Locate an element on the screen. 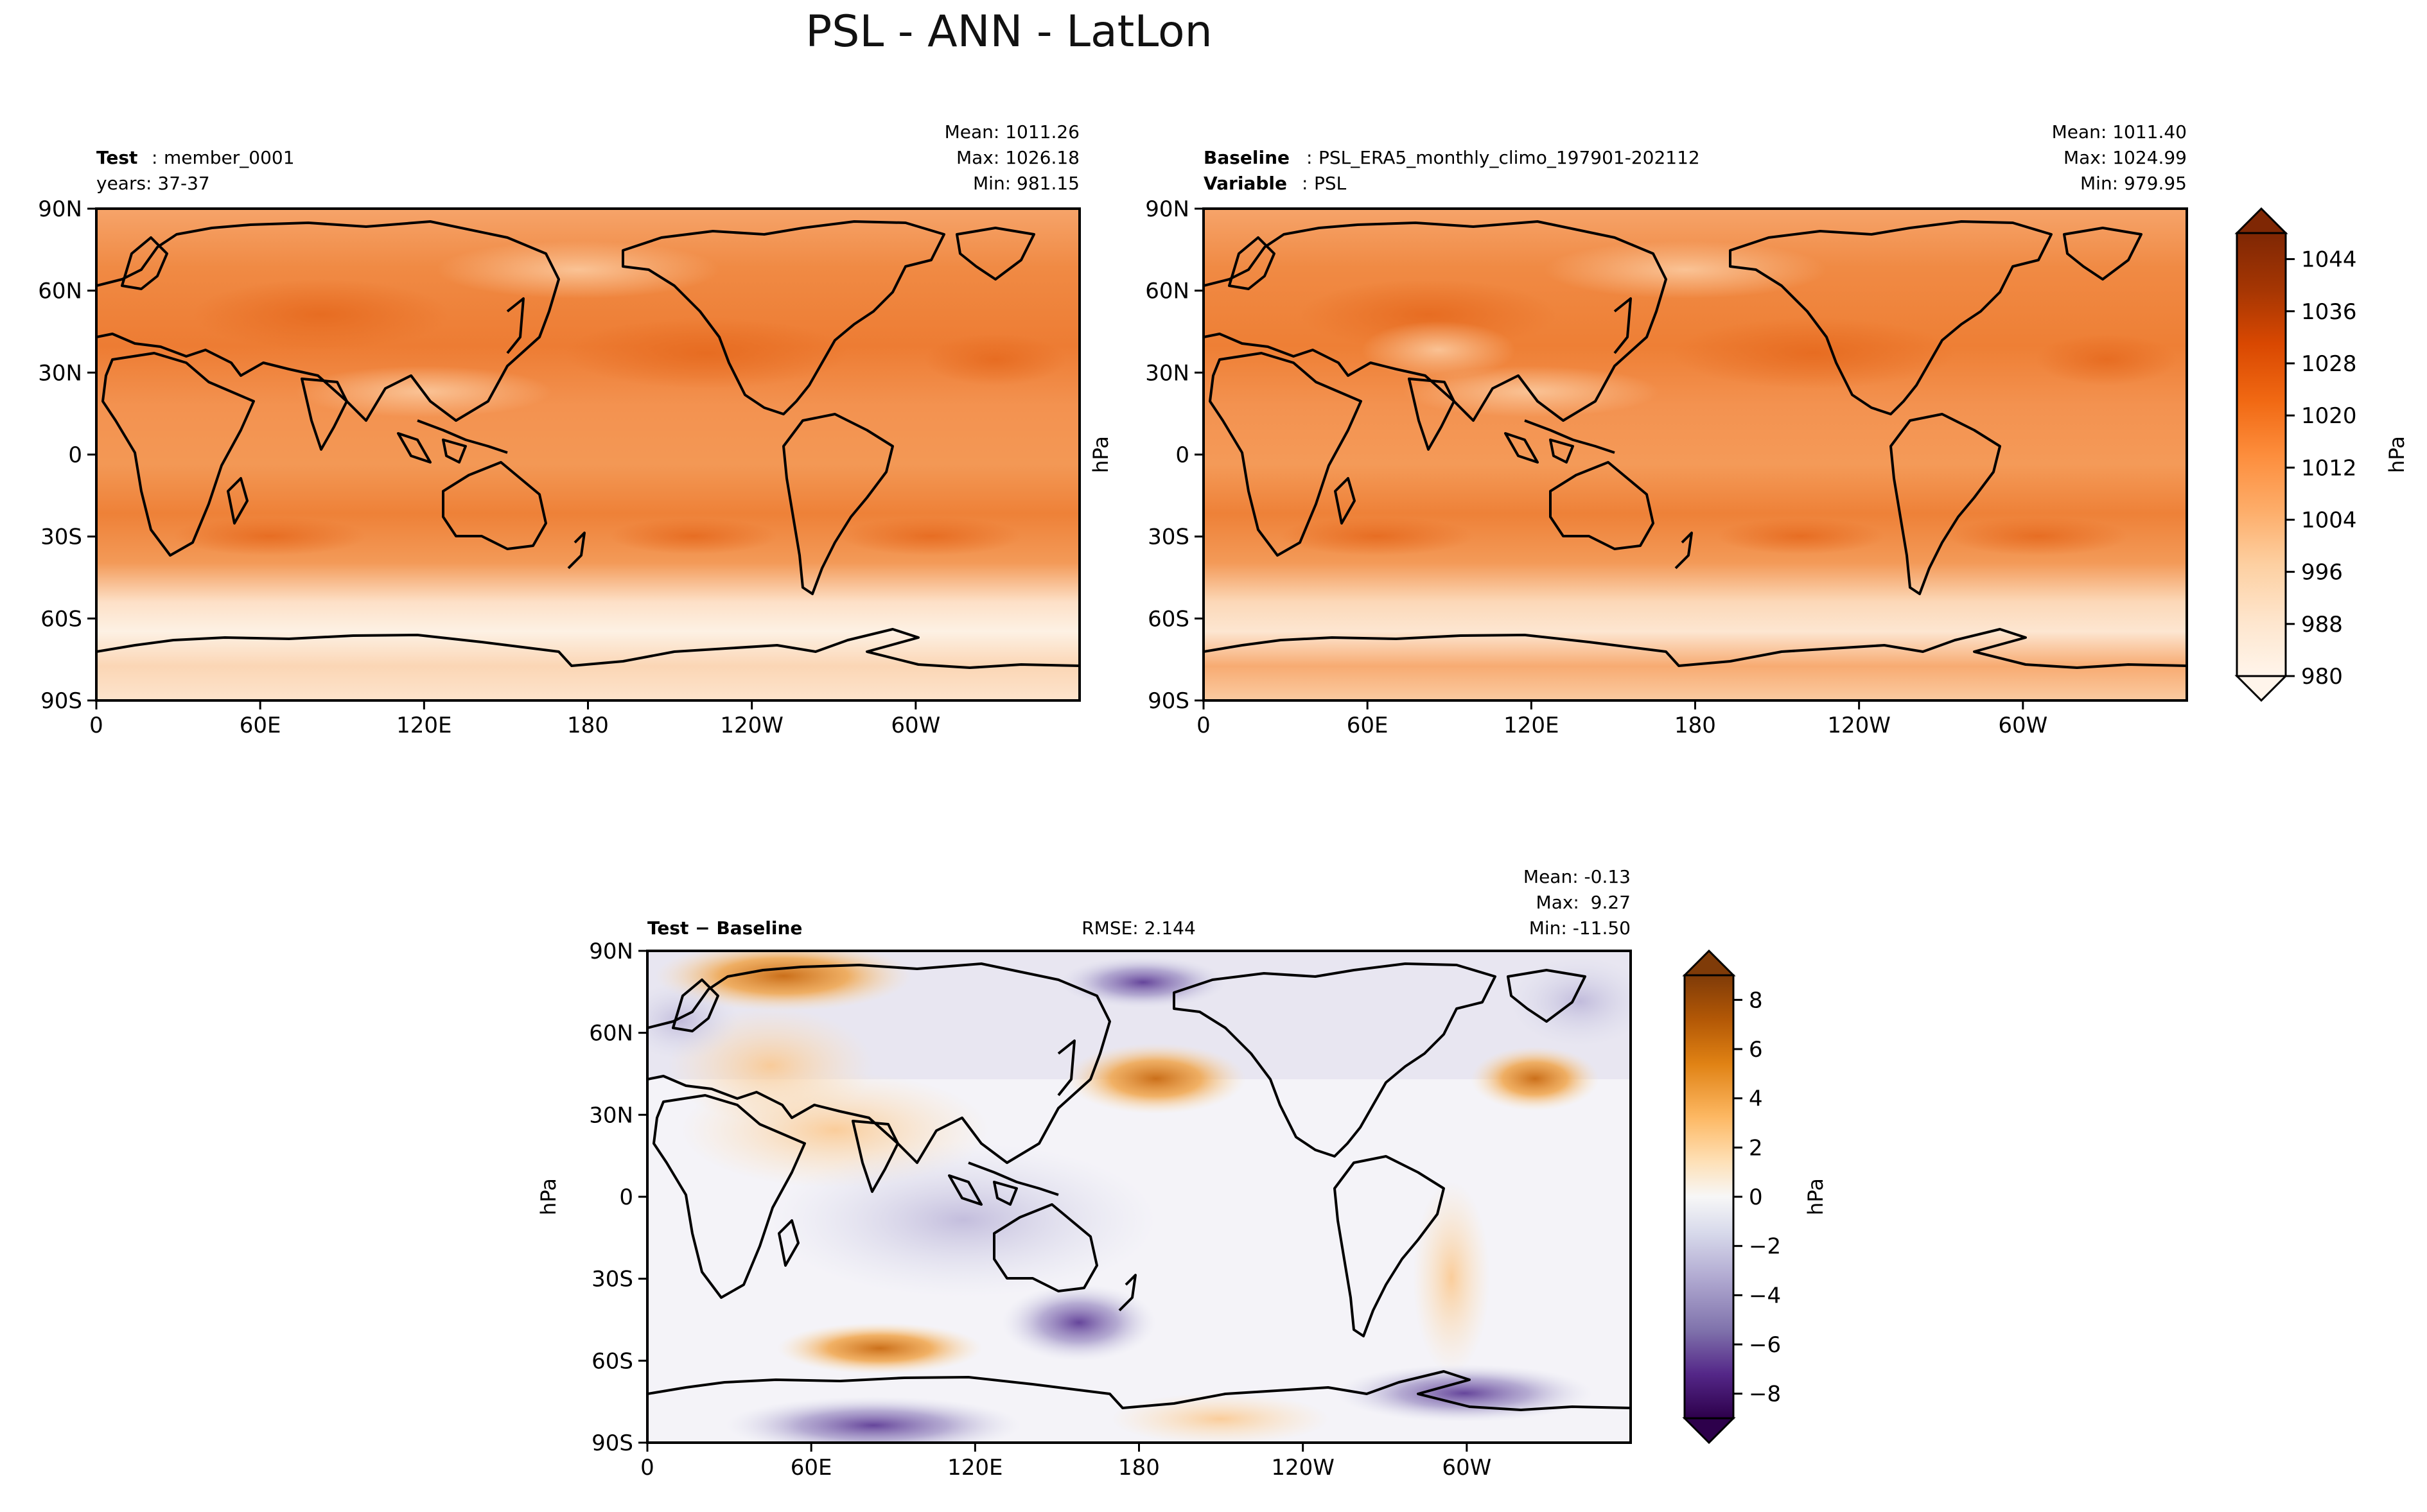 The width and height of the screenshot is (2427, 1512). test-mean: Mean: 1011.26 is located at coordinates (1012, 132).